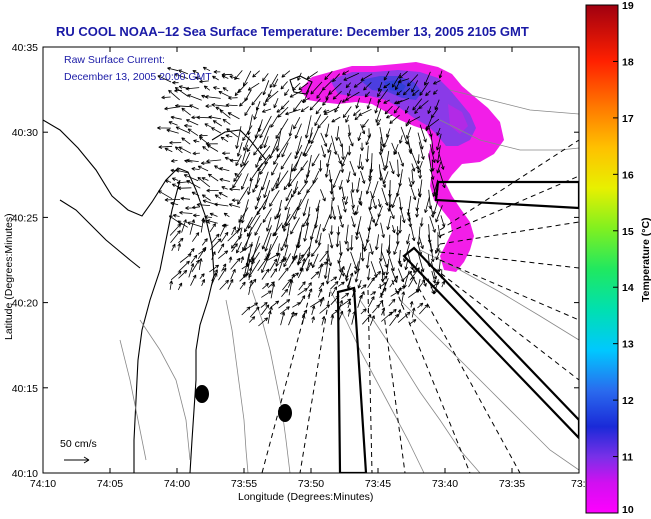  Describe the element at coordinates (77, 460) in the screenshot. I see `scale-arrow` at that location.